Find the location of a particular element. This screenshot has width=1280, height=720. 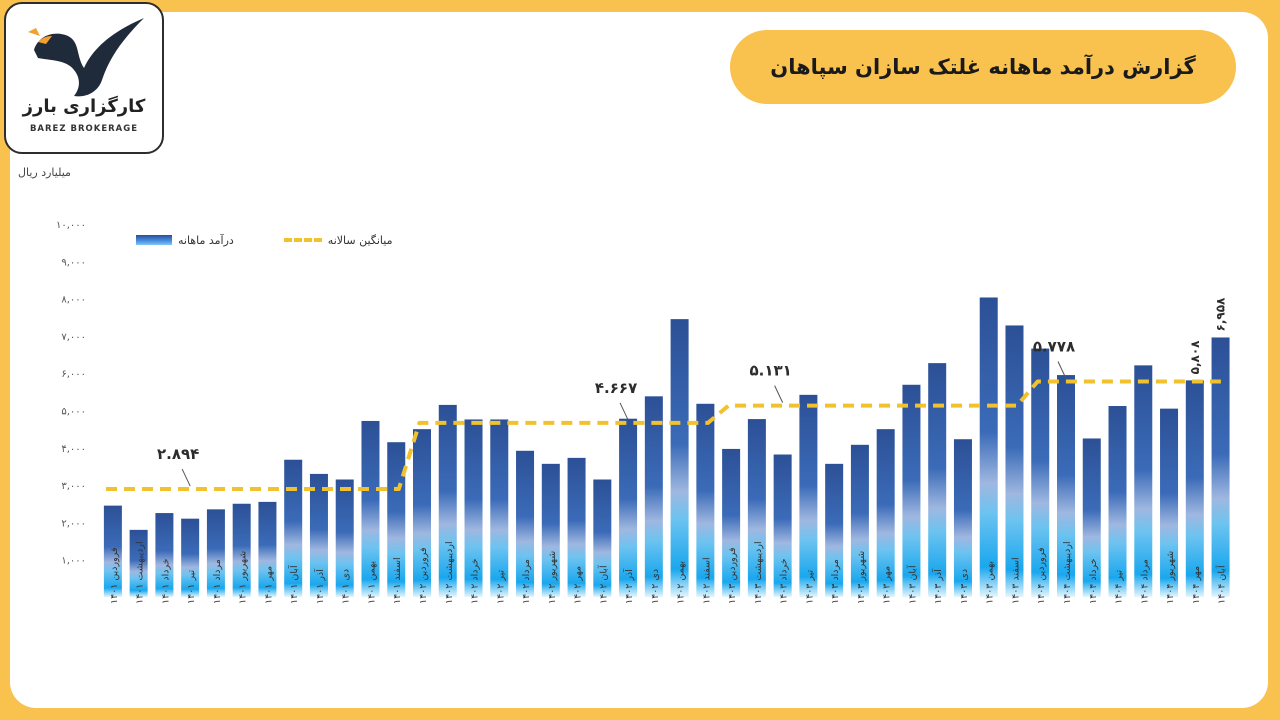

y-tick-label: ۸,۰۰۰ is located at coordinates (73, 300).